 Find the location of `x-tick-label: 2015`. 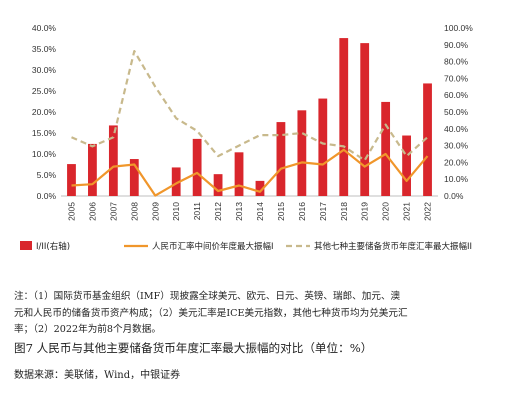

x-tick-label: 2015 is located at coordinates (281, 211).